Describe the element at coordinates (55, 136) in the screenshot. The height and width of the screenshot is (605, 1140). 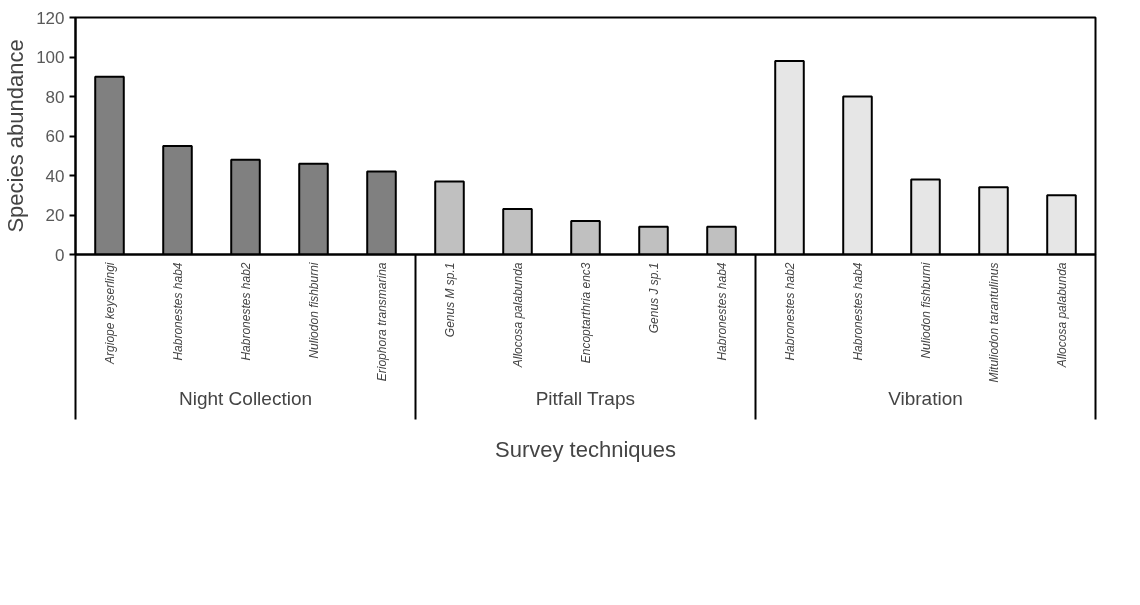
I see `y-tick-label: 60` at that location.